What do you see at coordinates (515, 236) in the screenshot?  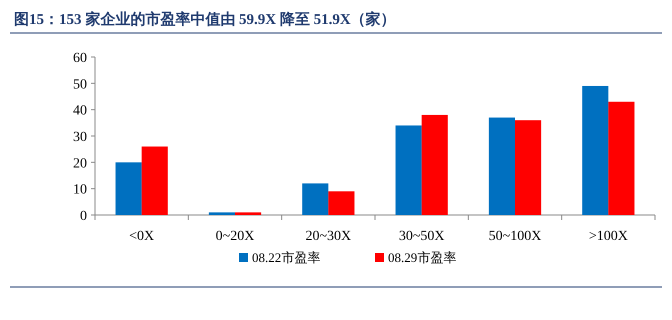 I see `x-tick-label: 50~100X` at bounding box center [515, 236].